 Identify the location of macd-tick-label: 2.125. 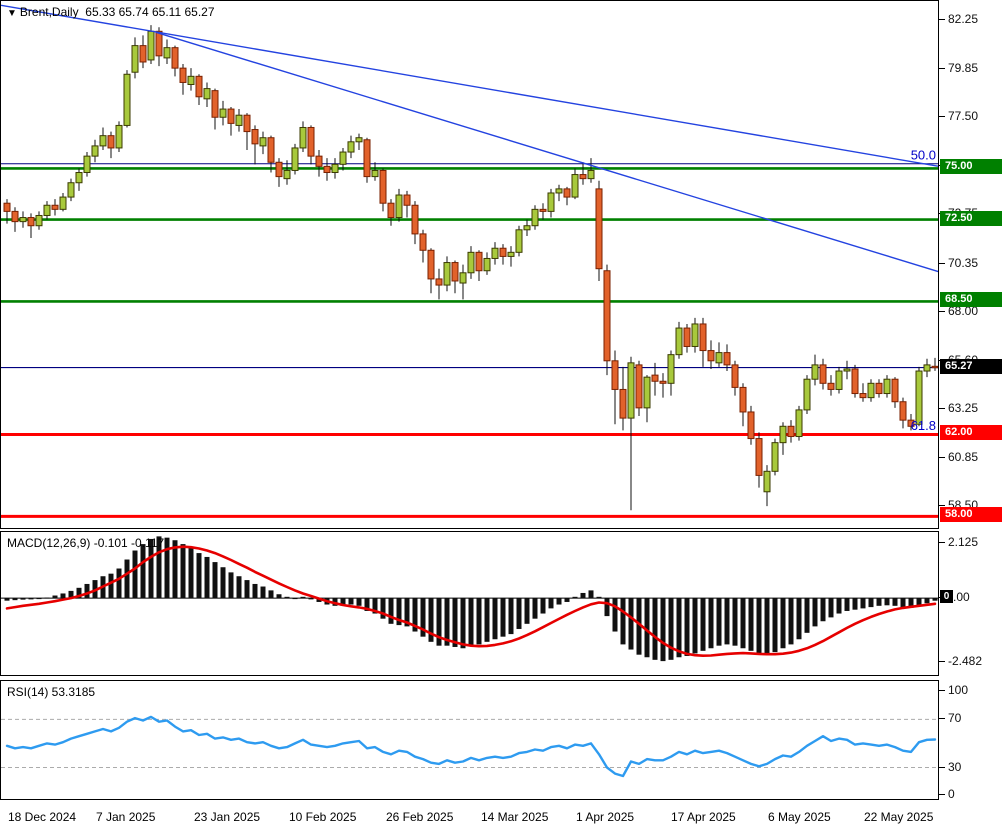
(963, 542).